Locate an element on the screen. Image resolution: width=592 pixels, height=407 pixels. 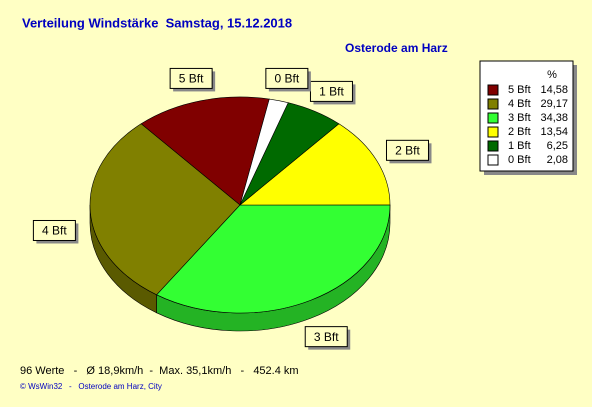
slice-label: 0 Bft is located at coordinates (287, 79).